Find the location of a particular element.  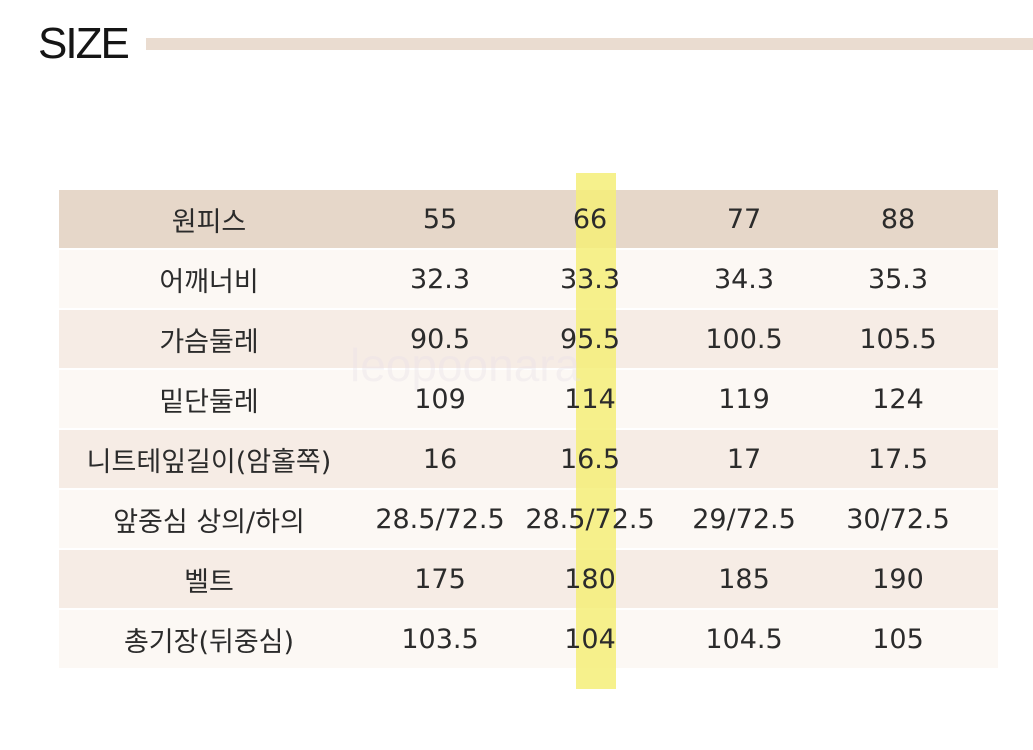

table-row: 니트테잎길이(암홀쪽) 16 16.5 17 17.5 is located at coordinates (528, 459).